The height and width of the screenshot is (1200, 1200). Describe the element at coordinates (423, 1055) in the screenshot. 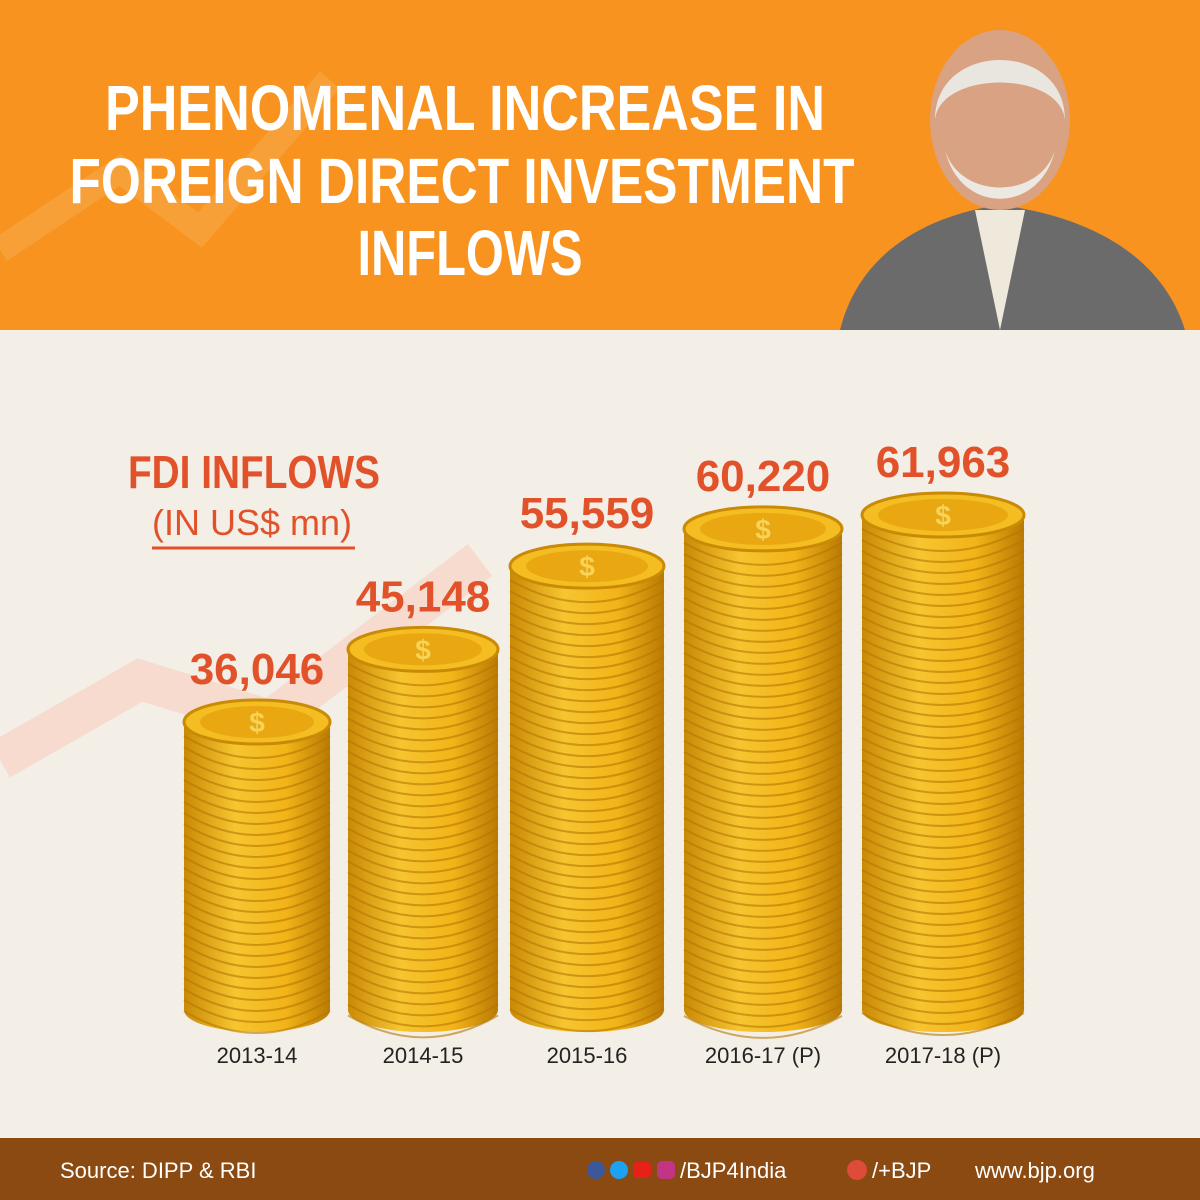

I see `x-tick-label: 2014-15` at that location.